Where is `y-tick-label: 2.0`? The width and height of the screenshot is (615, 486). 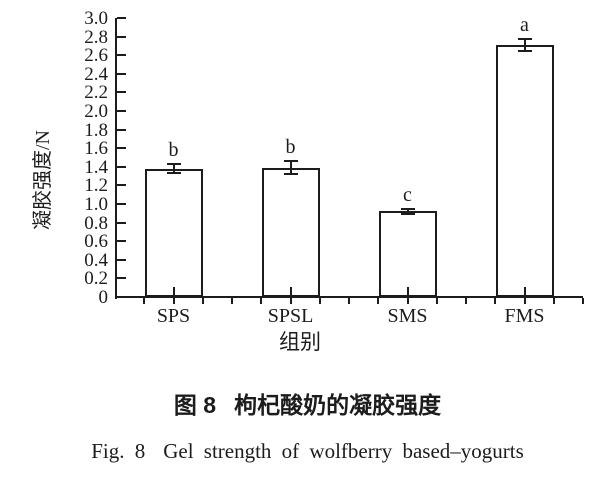
y-tick-label: 2.0 is located at coordinates (96, 111).